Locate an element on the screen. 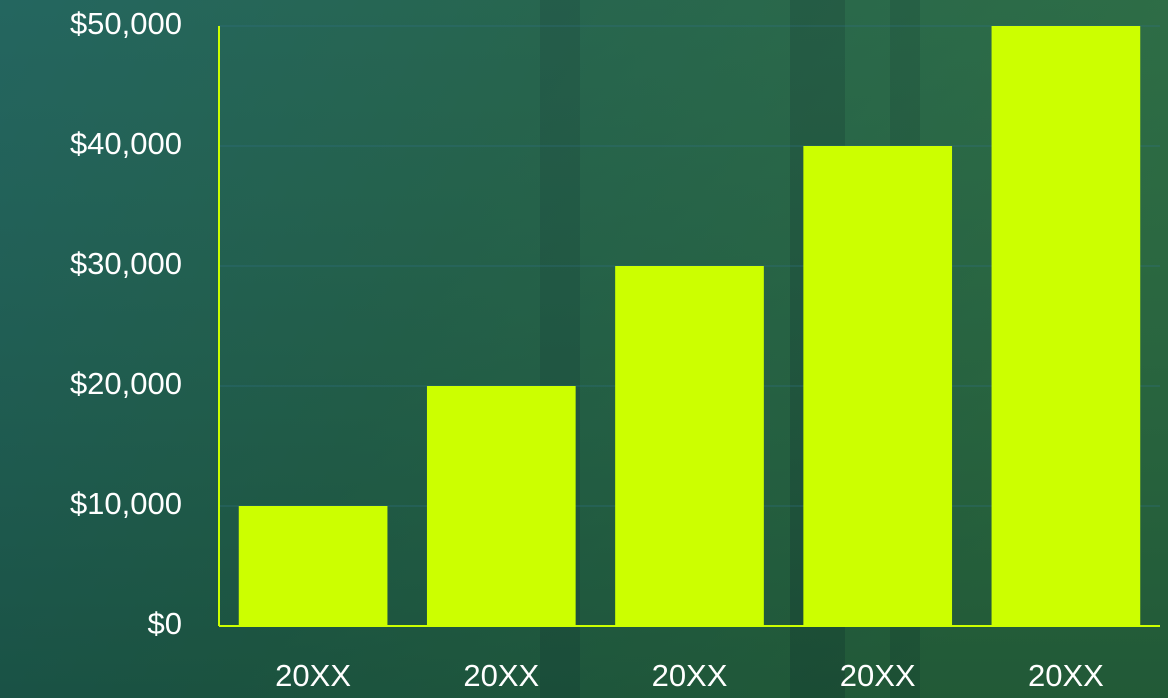 Image resolution: width=1168 pixels, height=698 pixels. y-tick-label: $20,000 is located at coordinates (126, 383).